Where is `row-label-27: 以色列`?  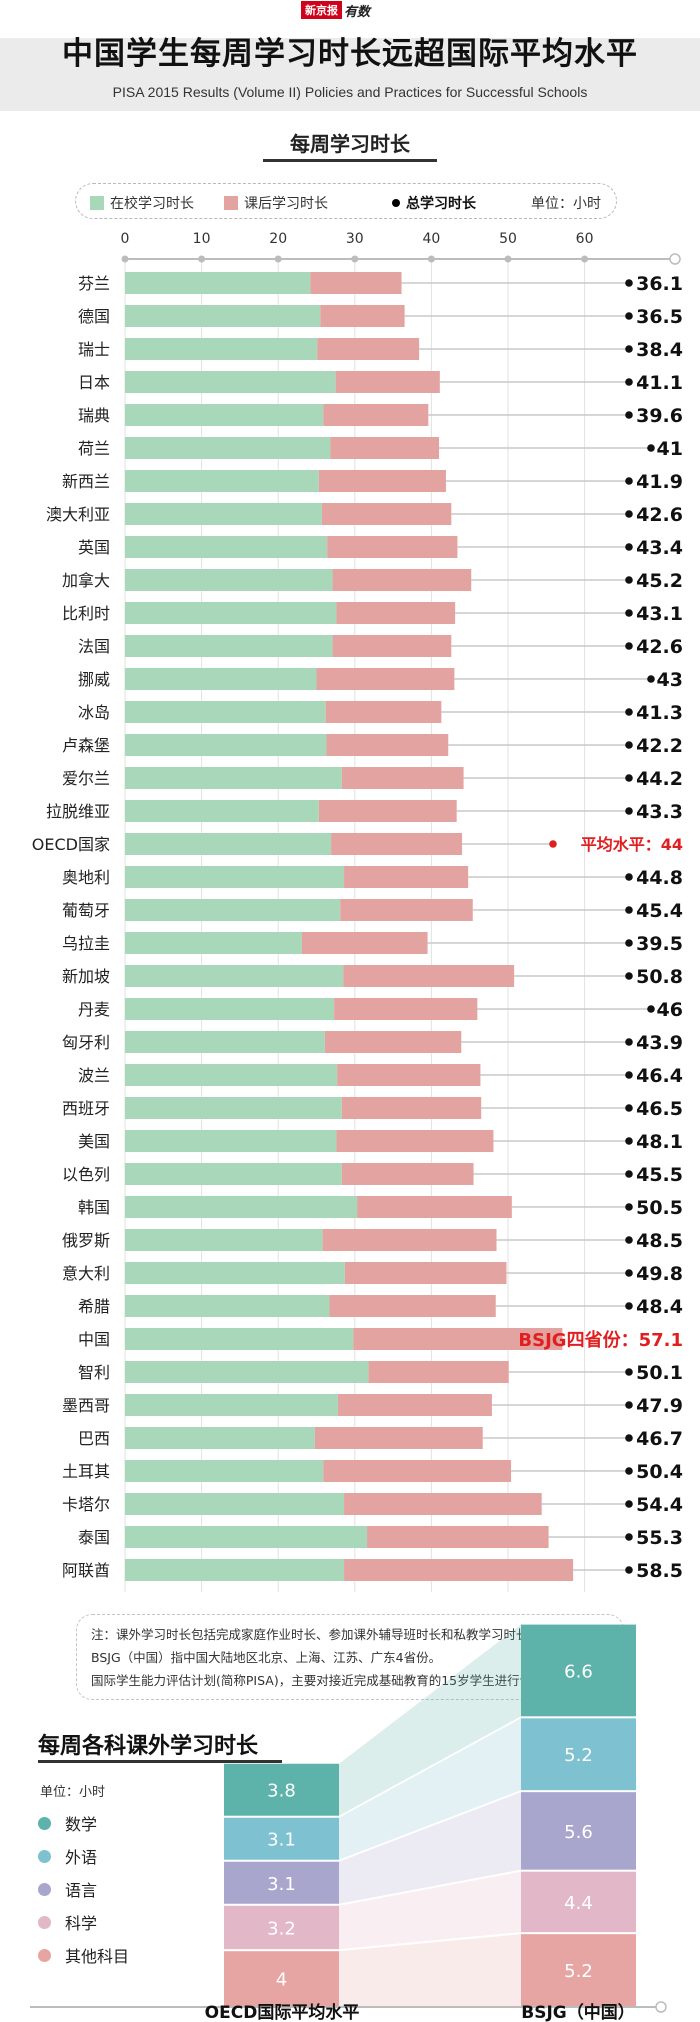
row-label-27: 以色列 is located at coordinates (86, 1174).